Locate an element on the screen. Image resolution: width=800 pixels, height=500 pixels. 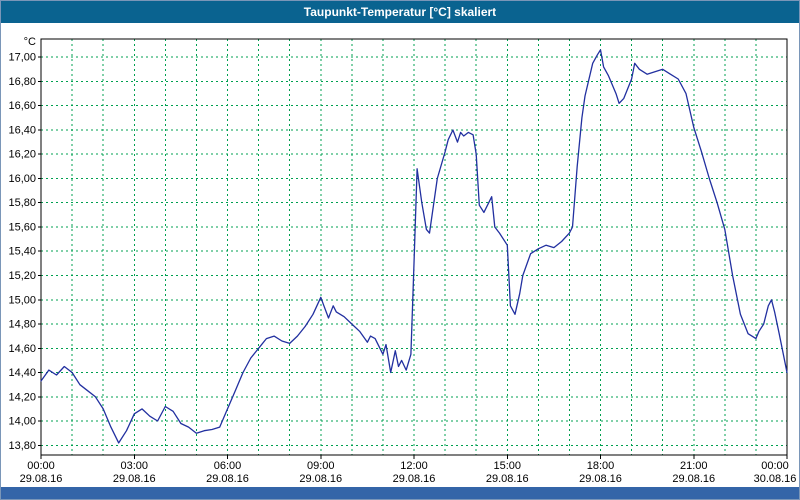
y-axis-tick-label: 14,40 is located at coordinates (22, 373).